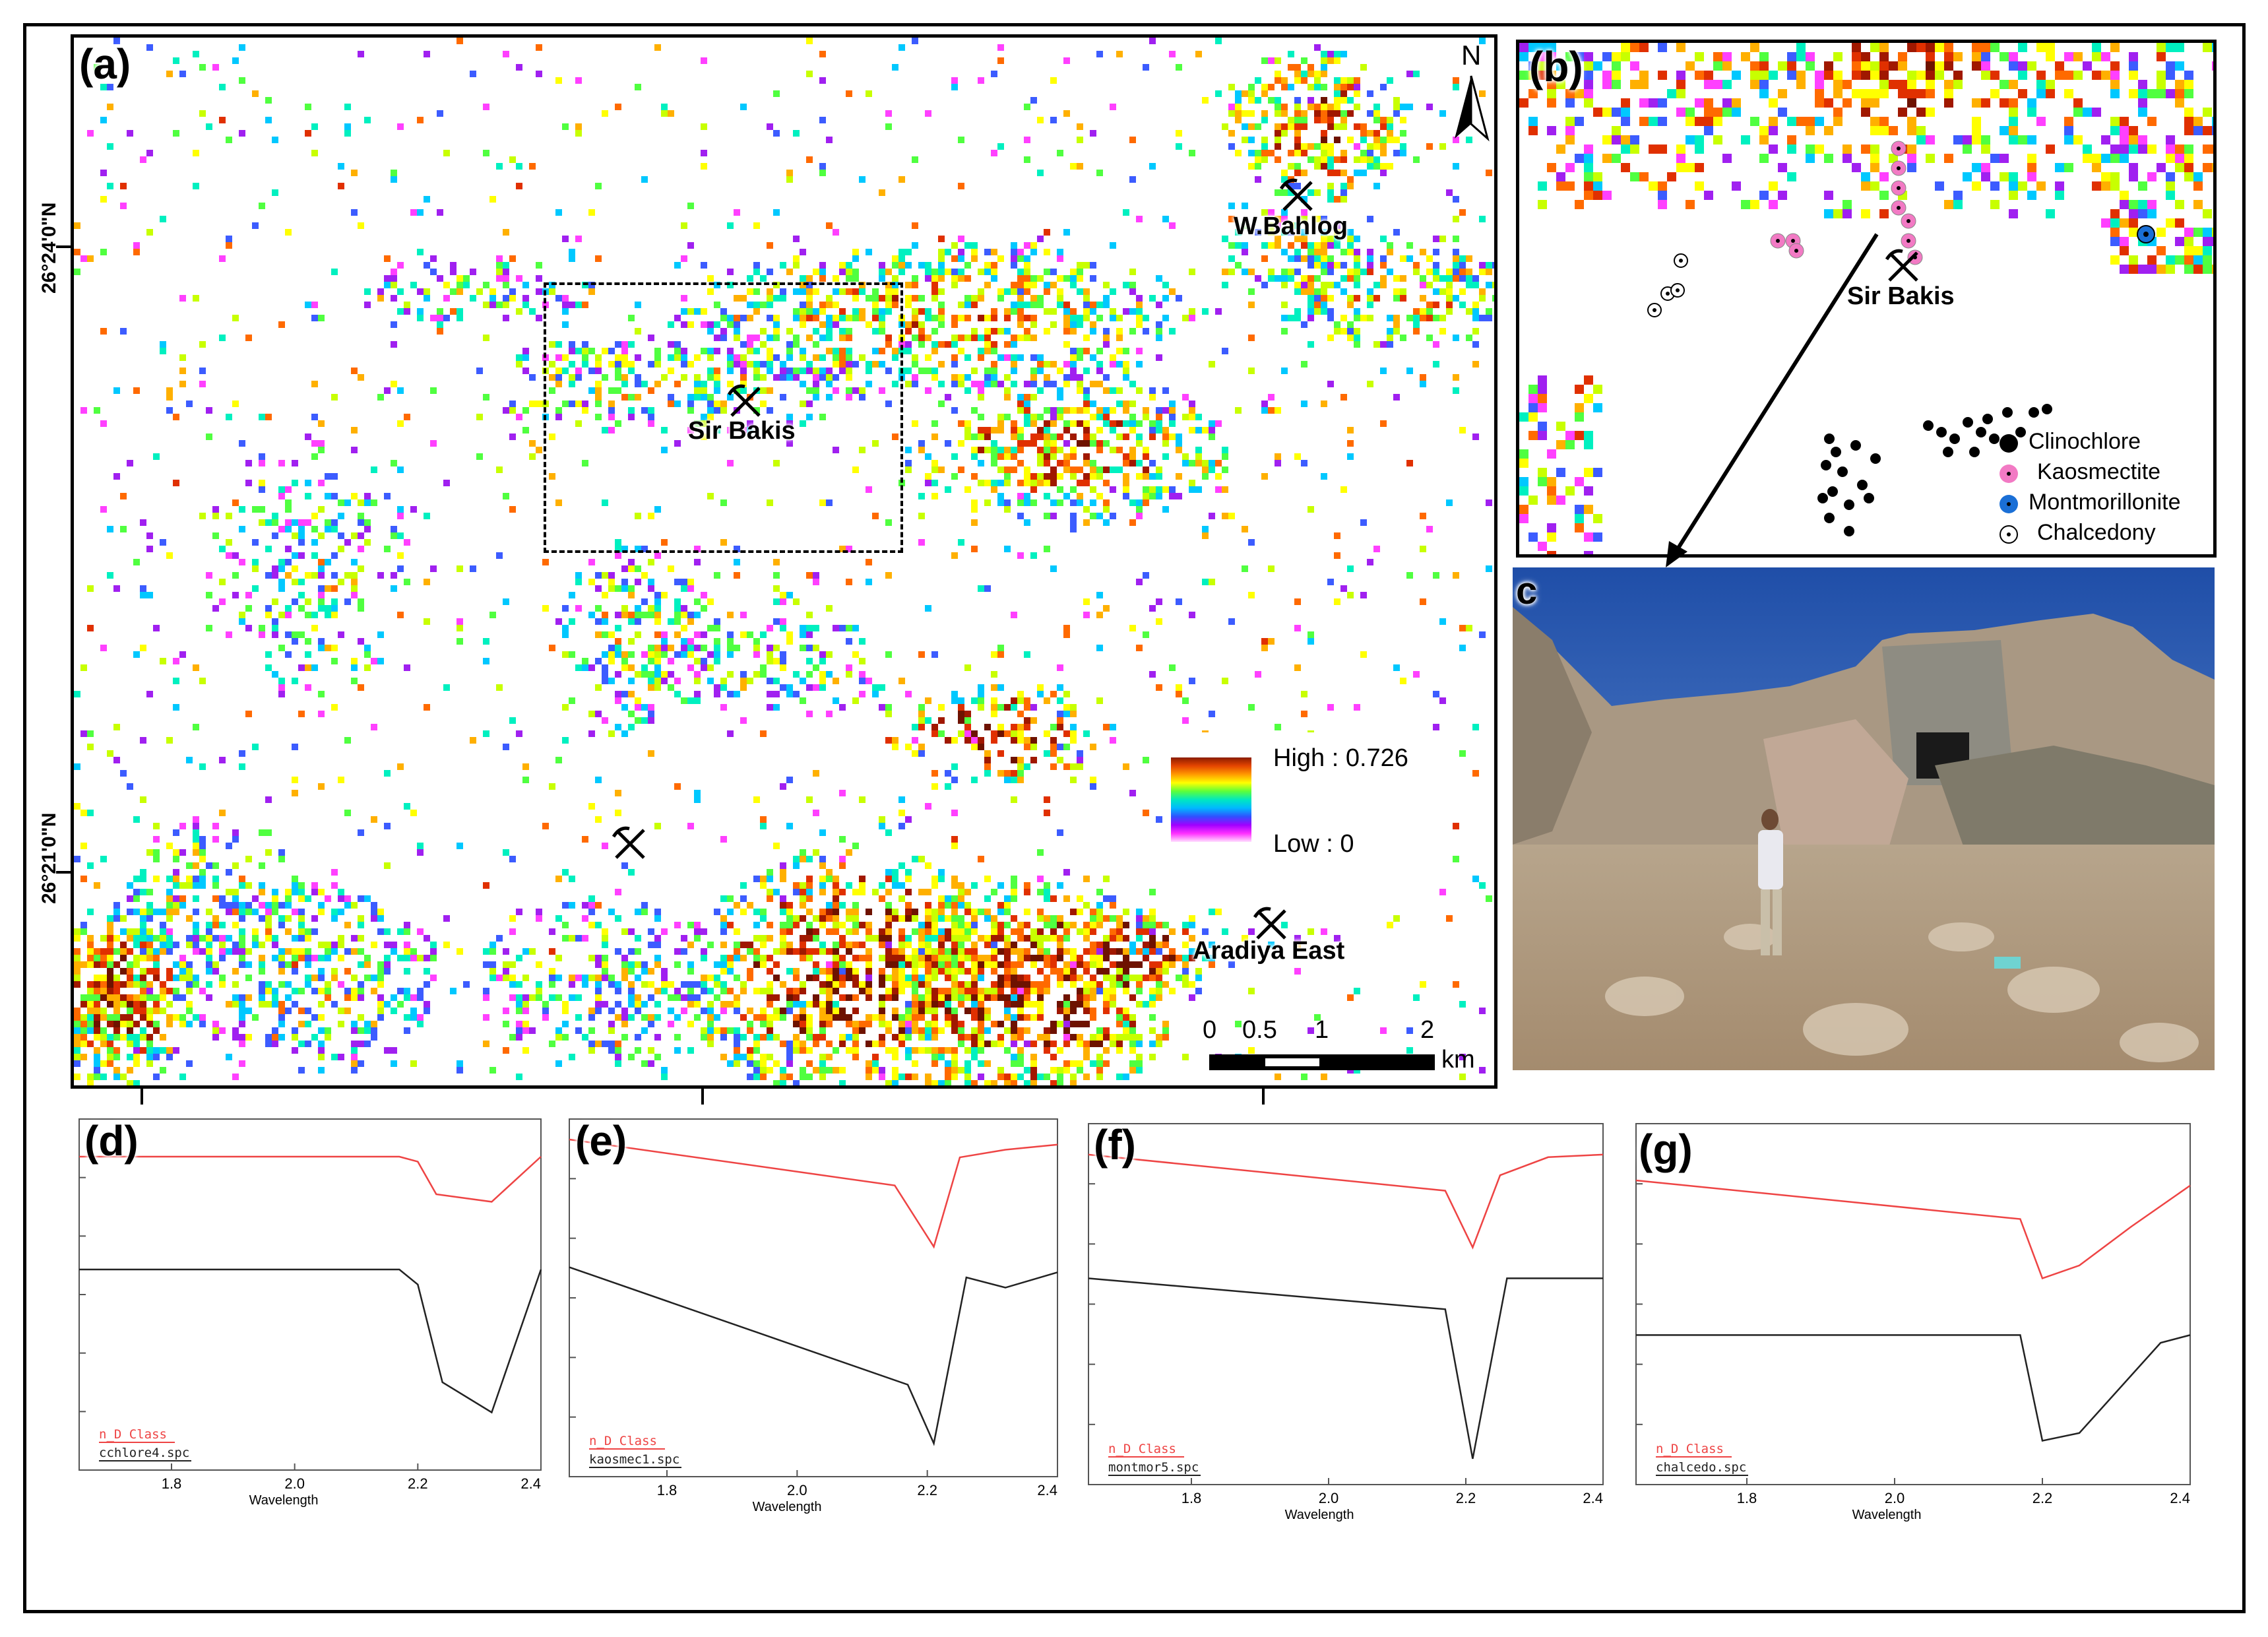 The image size is (2268, 1637). Describe the element at coordinates (1770, 882) in the screenshot. I see `person-figure` at that location.